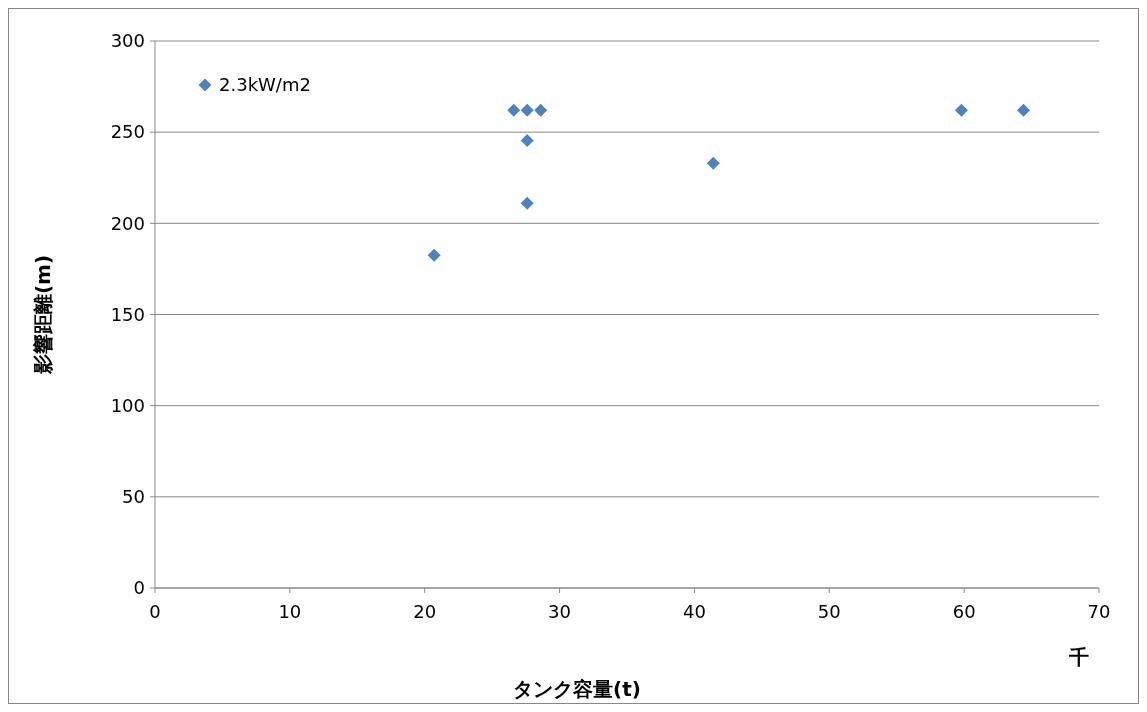 The width and height of the screenshot is (1147, 712). I want to click on y-tick-label: 200, so click(127, 223).